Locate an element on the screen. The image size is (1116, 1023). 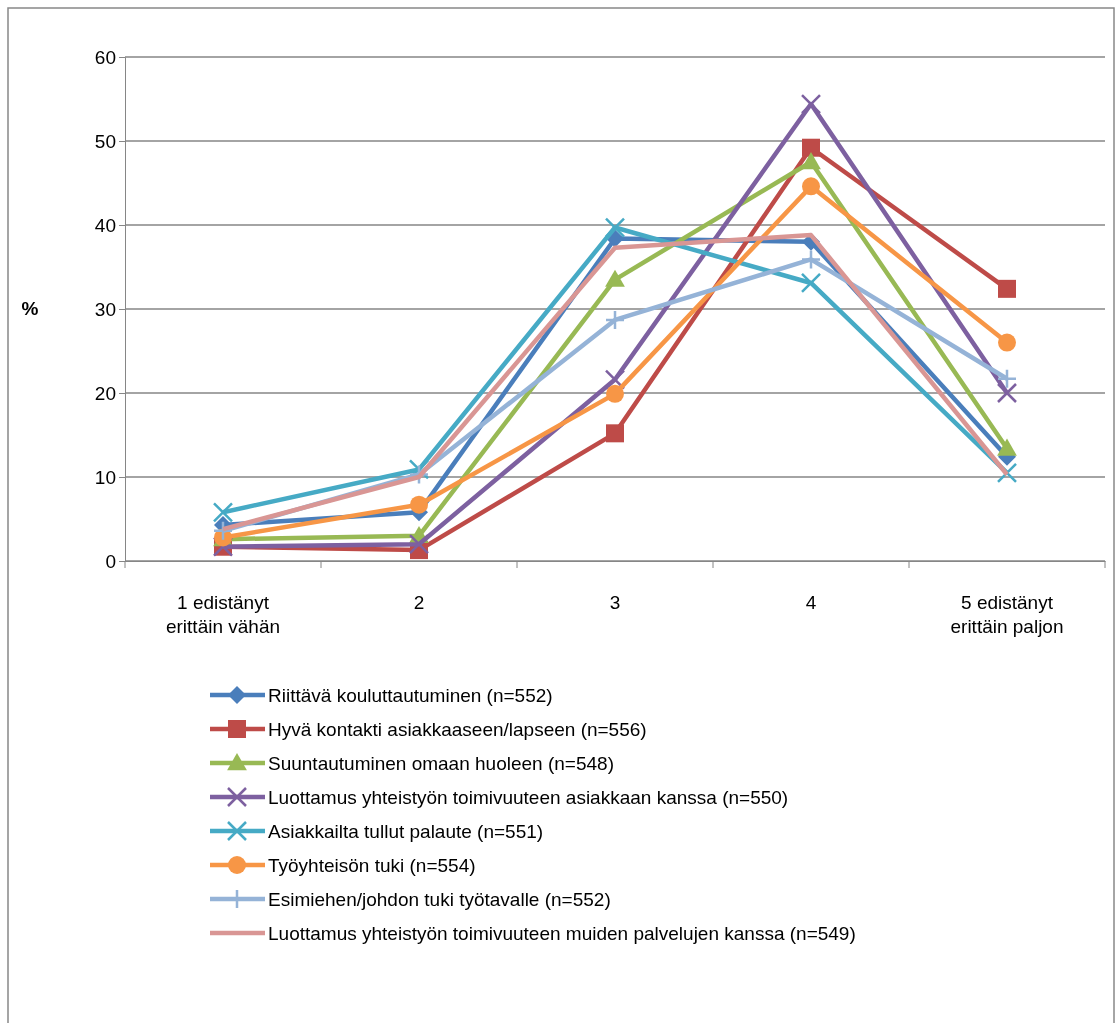
y-tick-label: 0 is located at coordinates (110, 561).